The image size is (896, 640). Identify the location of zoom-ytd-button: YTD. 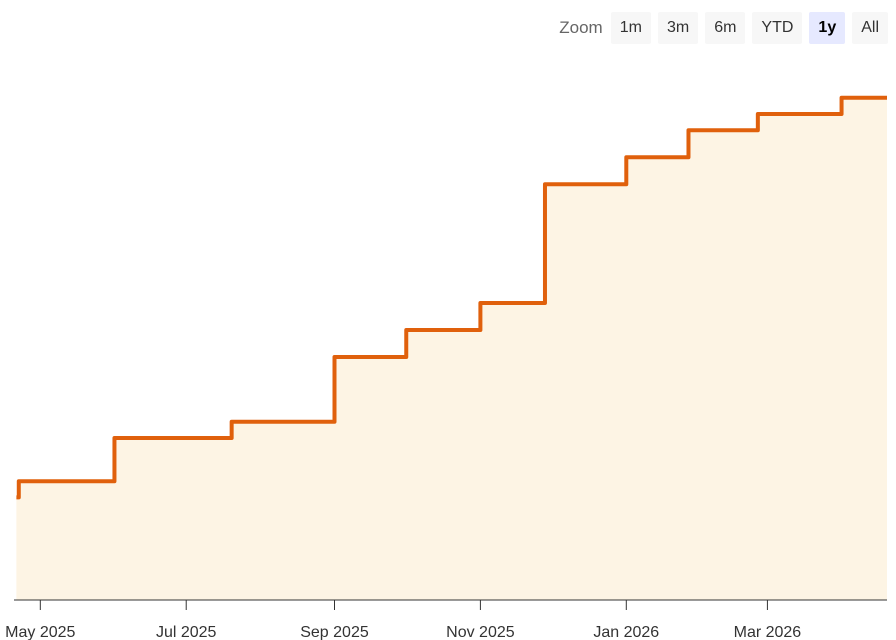
(777, 28).